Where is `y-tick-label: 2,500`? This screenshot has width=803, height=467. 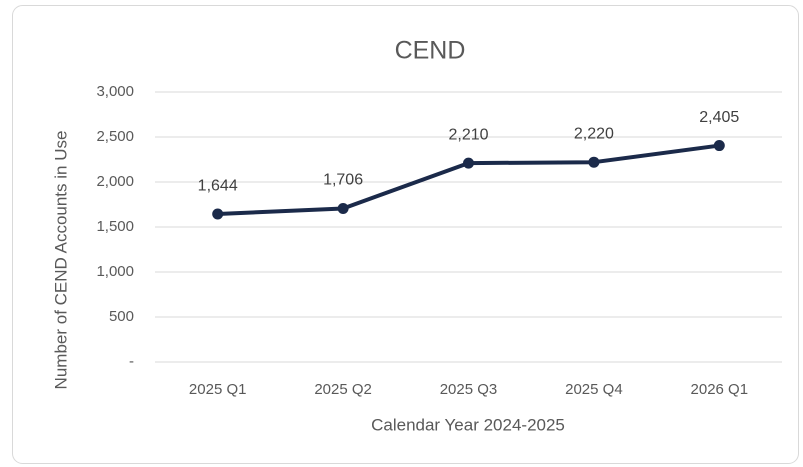 y-tick-label: 2,500 is located at coordinates (115, 136).